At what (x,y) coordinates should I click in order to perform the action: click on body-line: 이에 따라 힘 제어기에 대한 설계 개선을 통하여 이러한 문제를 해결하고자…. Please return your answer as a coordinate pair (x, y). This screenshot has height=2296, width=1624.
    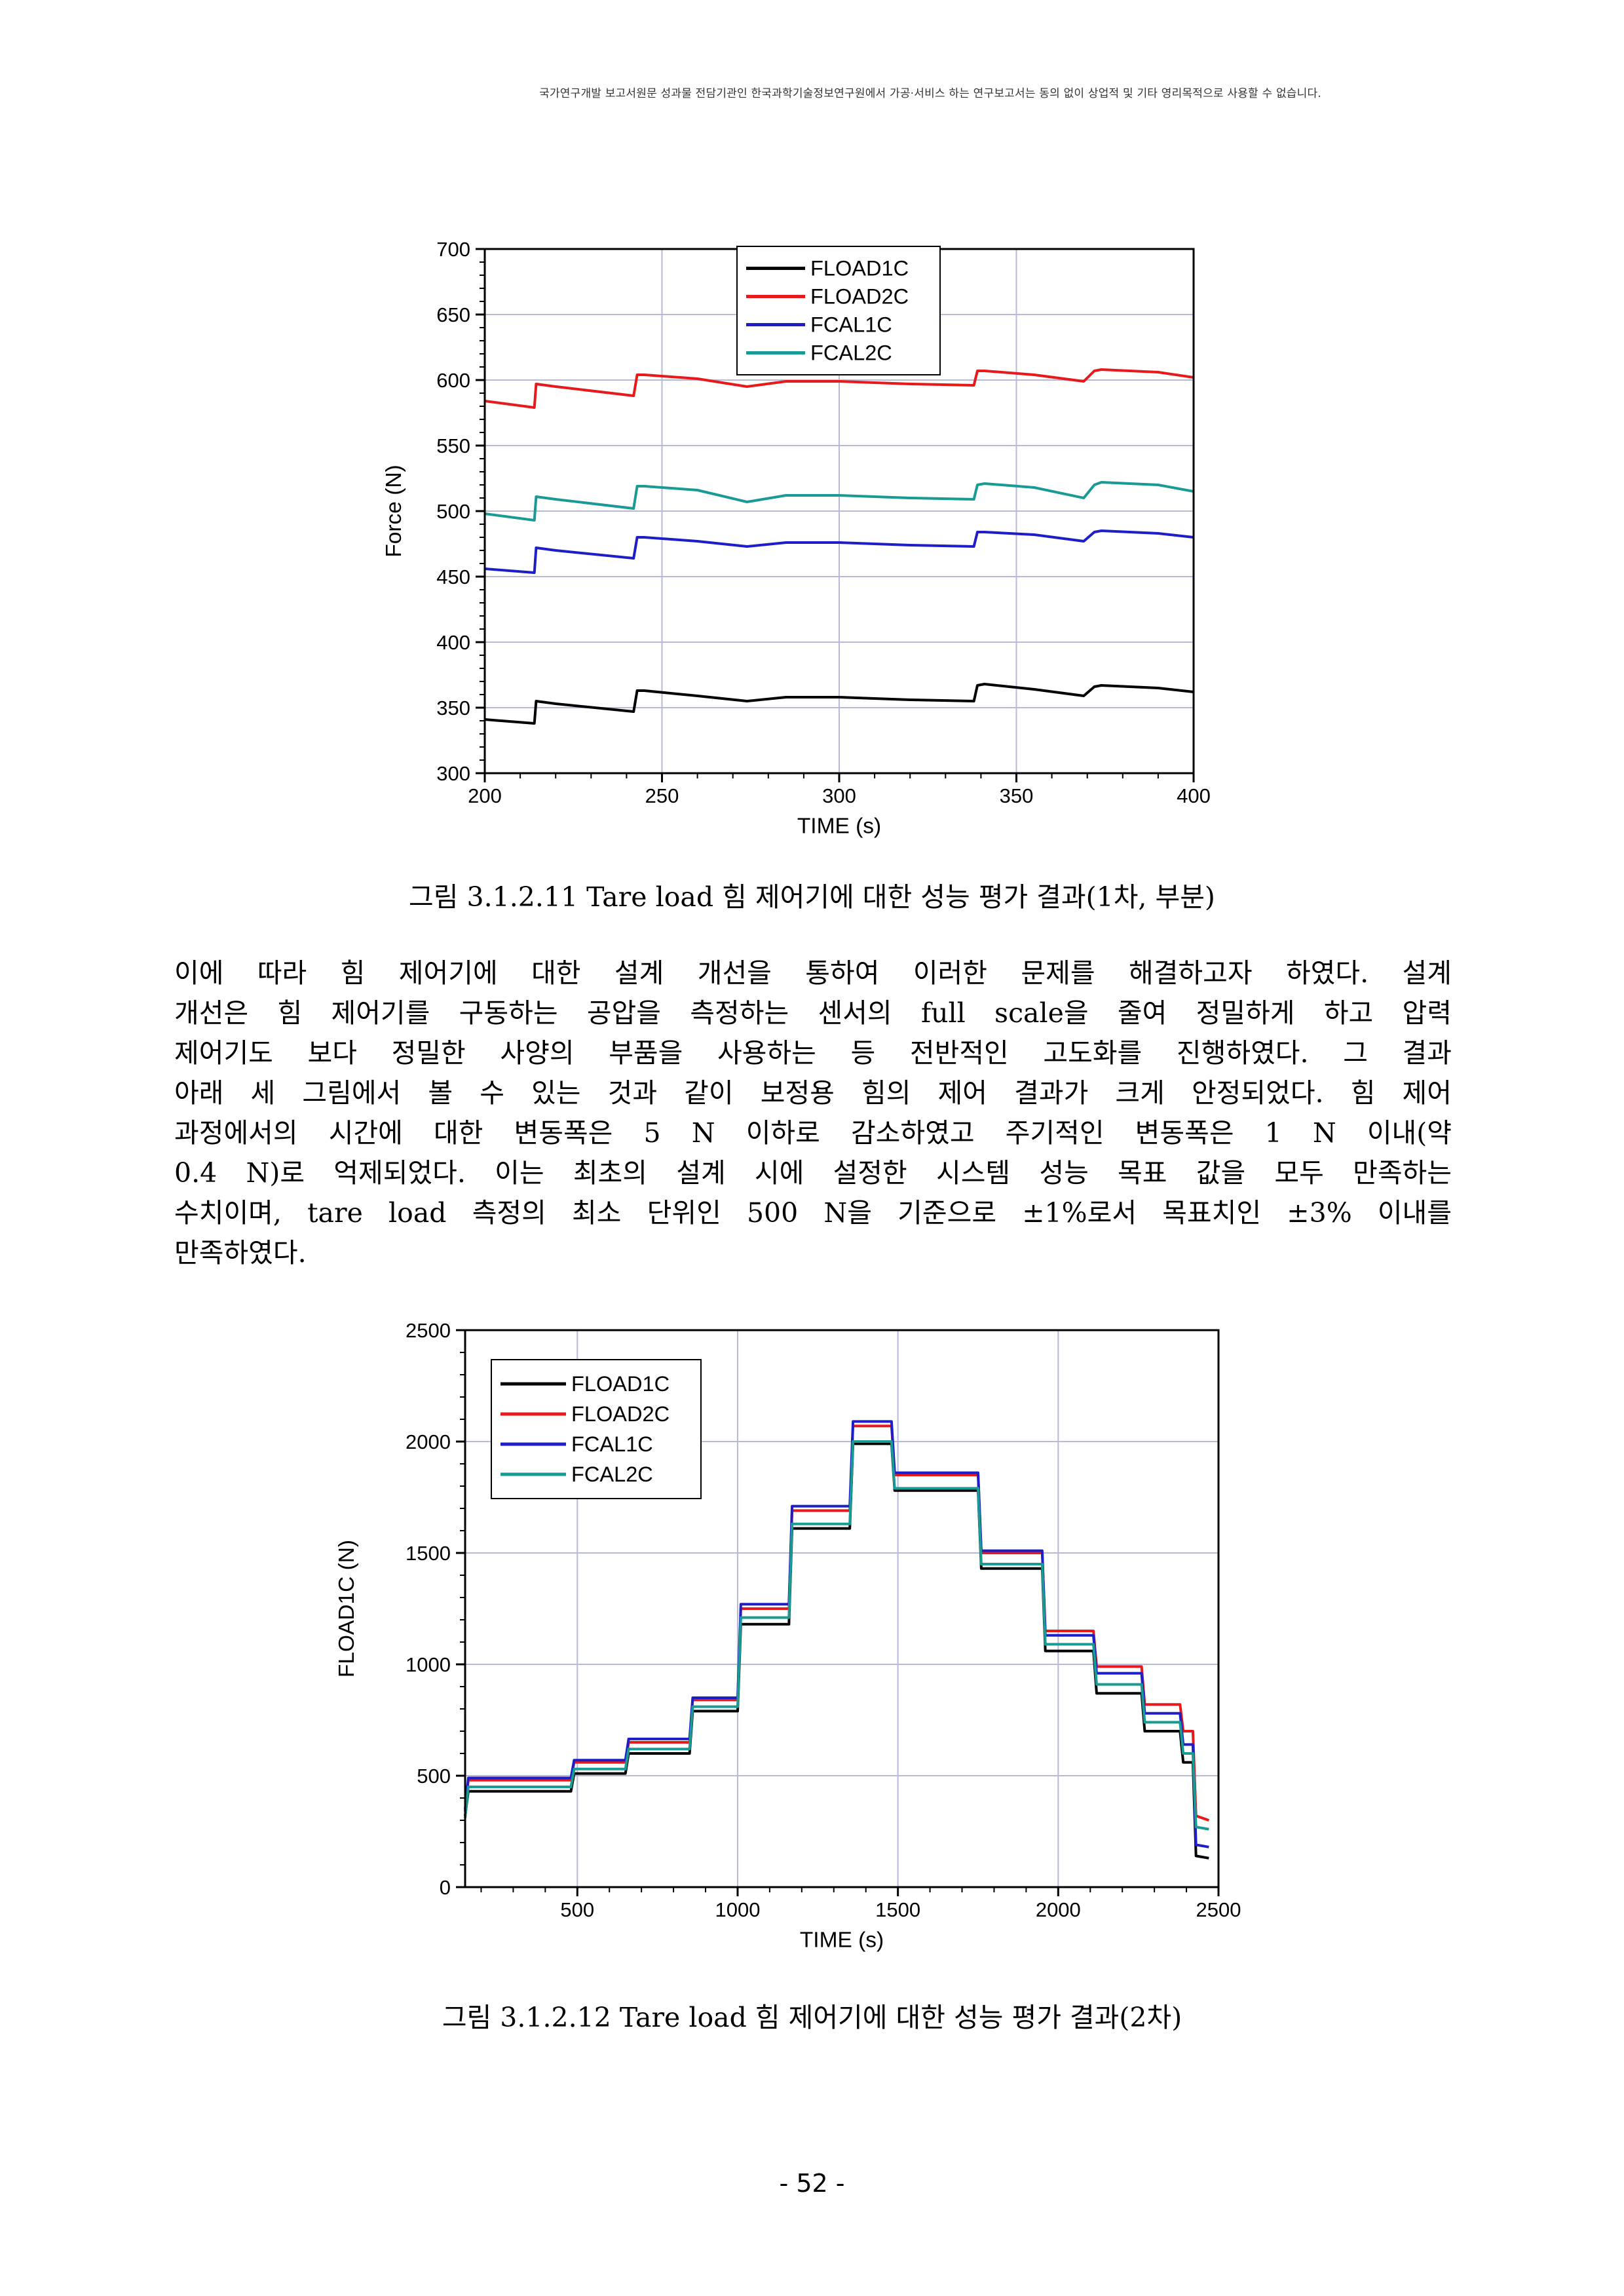
    Looking at the image, I should click on (813, 973).